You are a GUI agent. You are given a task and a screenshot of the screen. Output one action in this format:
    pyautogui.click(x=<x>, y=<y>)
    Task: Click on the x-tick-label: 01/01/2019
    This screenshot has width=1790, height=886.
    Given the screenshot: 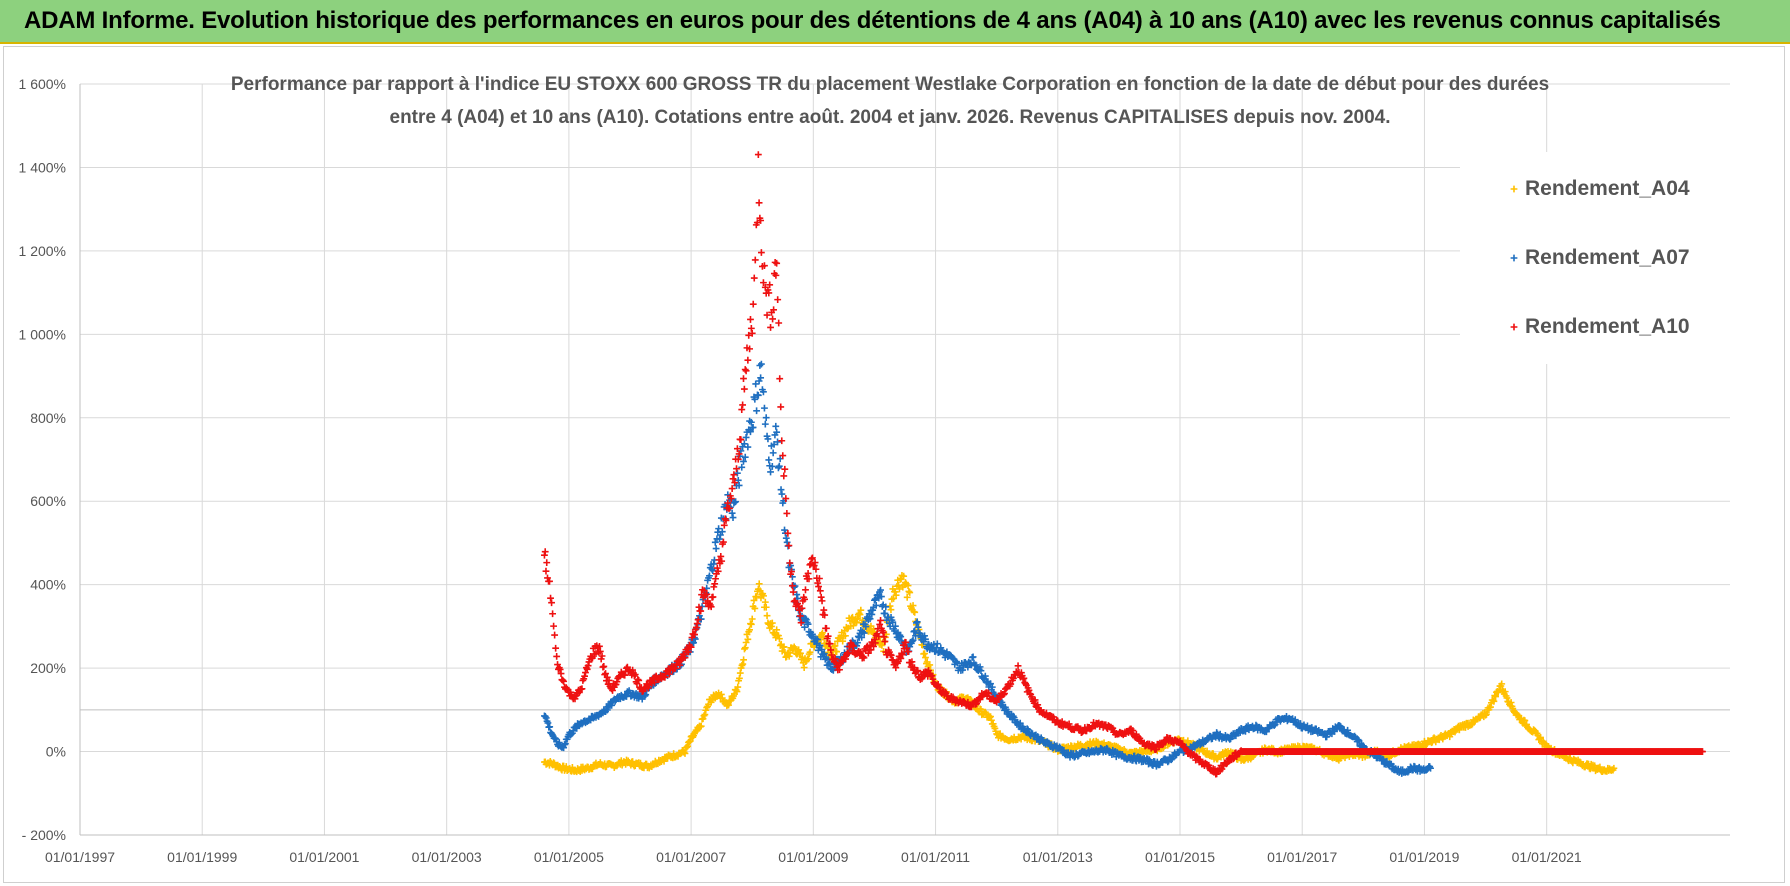 What is the action you would take?
    pyautogui.click(x=1424, y=857)
    